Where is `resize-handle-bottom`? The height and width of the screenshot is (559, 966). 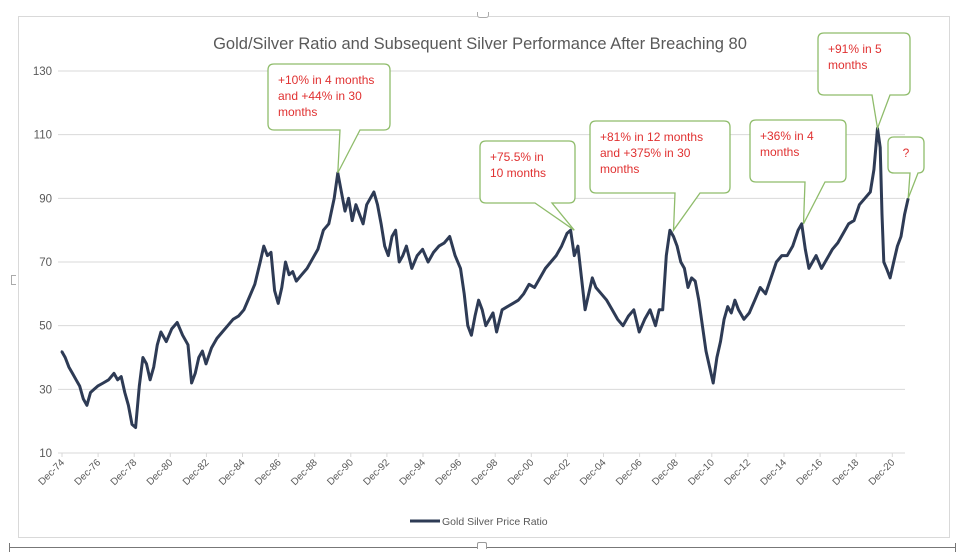 resize-handle-bottom is located at coordinates (482, 545).